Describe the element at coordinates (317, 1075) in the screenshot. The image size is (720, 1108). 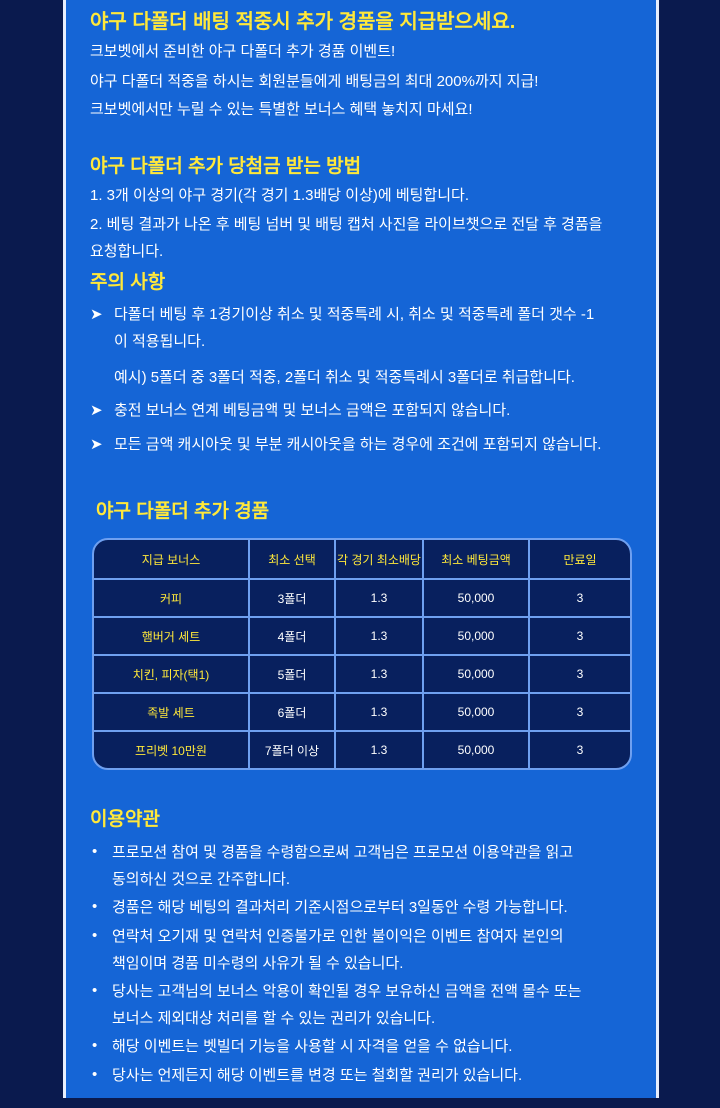
I see `terms-line: 당사는 언제든지 해당 이벤트를 변경 또는 철회할 권리가 있습니다.` at that location.